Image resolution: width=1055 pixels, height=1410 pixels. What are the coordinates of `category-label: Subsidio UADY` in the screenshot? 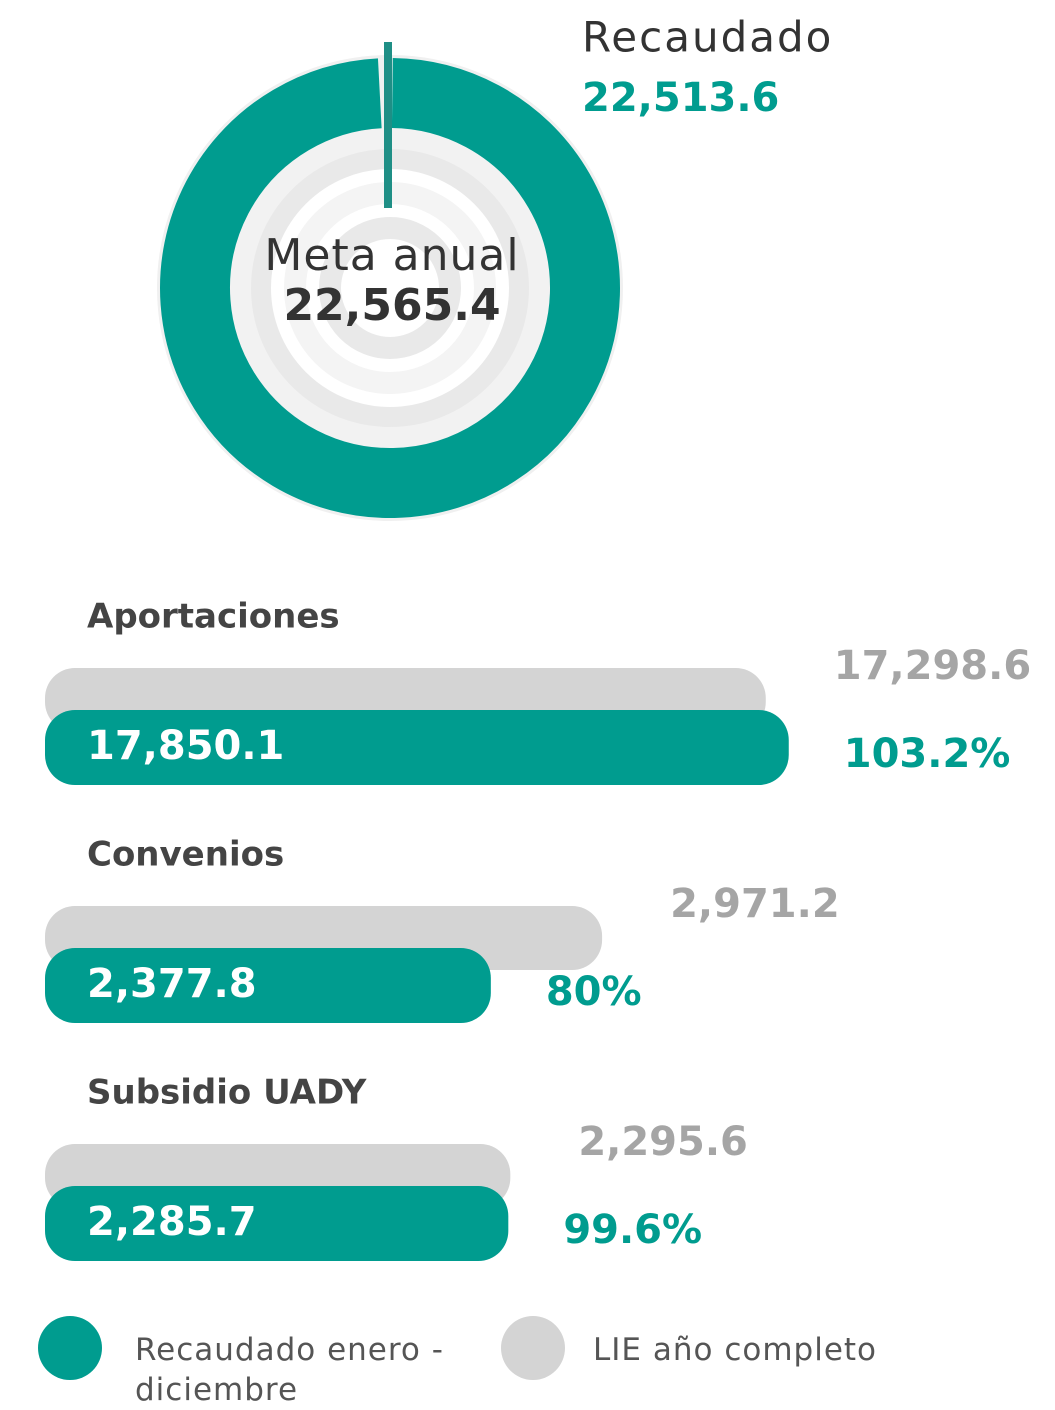 It's located at (227, 1093).